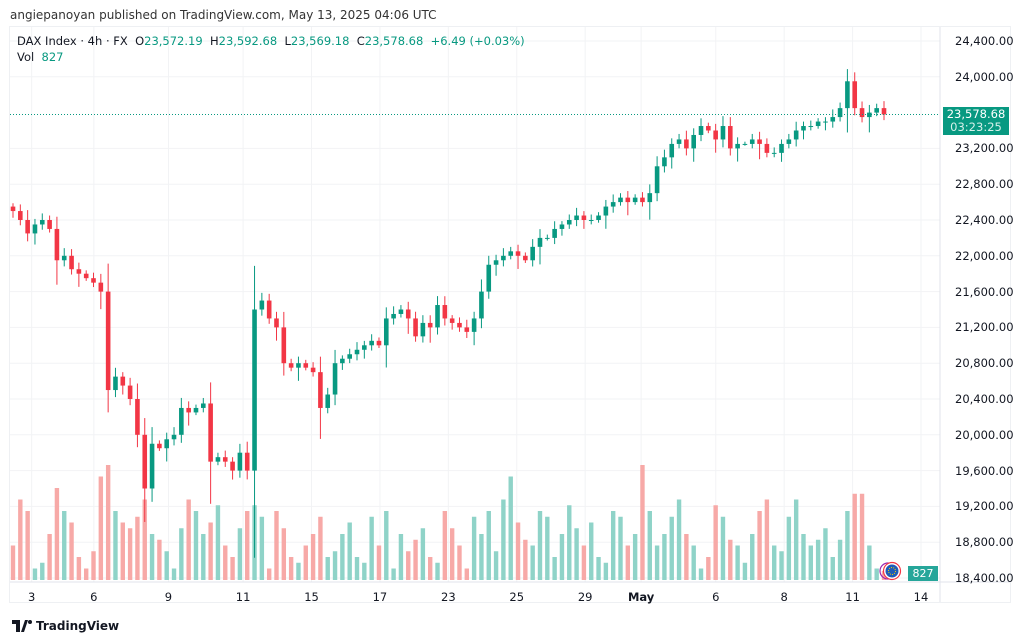 Image resolution: width=1024 pixels, height=642 pixels. Describe the element at coordinates (140, 41) in the screenshot. I see `open-label: O` at that location.